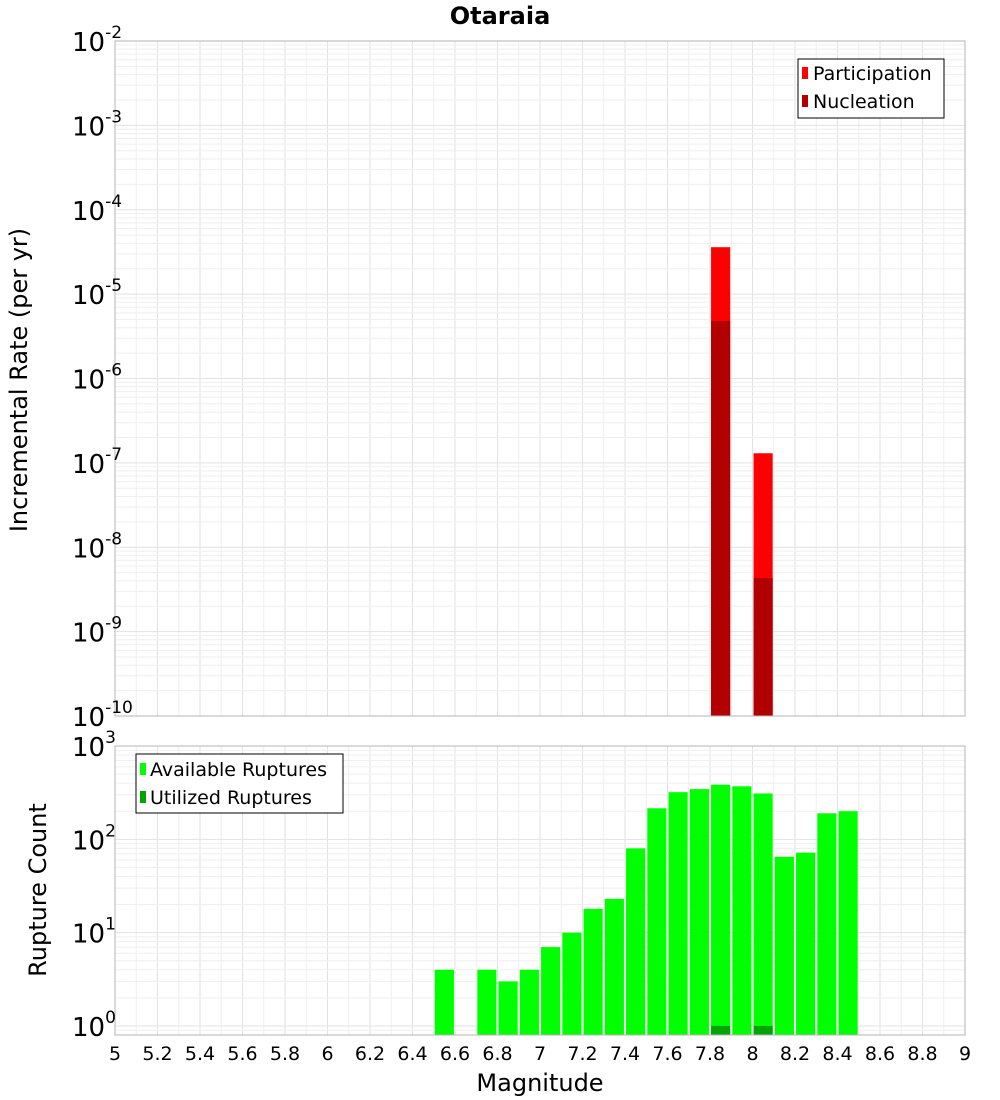  I want to click on y-tick-labels: 10³ 10² 10¹ 10⁰, so click(94, 885).